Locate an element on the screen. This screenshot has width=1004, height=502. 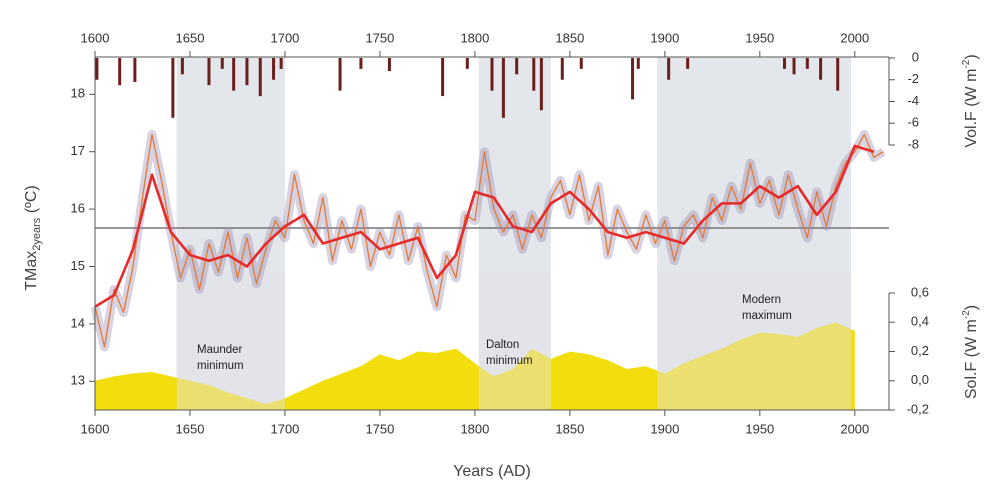
x-tick-label: 2000 is located at coordinates (854, 428).